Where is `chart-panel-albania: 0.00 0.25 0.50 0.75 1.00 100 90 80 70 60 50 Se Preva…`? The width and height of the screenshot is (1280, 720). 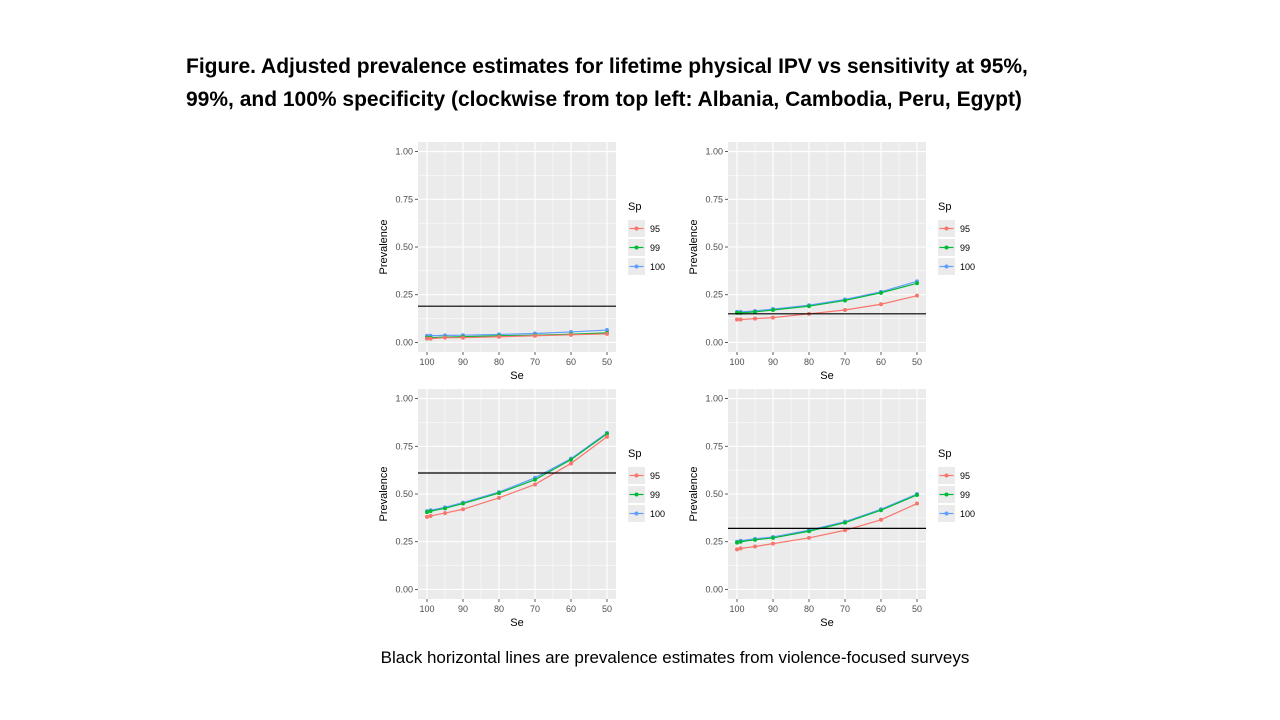
chart-panel-albania: 0.00 0.25 0.50 0.75 1.00 100 90 80 70 60 50 Se Preva… is located at coordinates (525, 262).